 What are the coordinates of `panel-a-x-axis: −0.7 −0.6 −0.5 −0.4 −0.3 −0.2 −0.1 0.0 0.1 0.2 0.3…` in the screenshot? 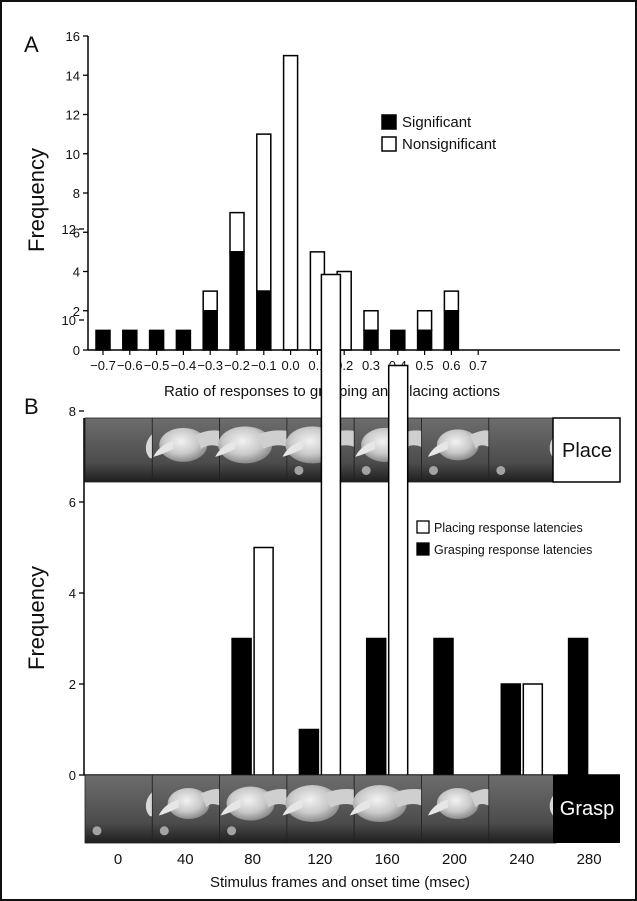 It's located at (354, 361).